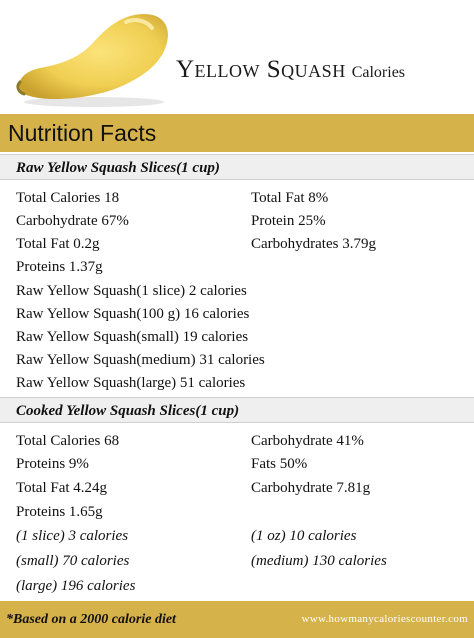 This screenshot has width=474, height=638. What do you see at coordinates (72, 536) in the screenshot?
I see `cooked-serving-line: (1 slice) 3 calories` at bounding box center [72, 536].